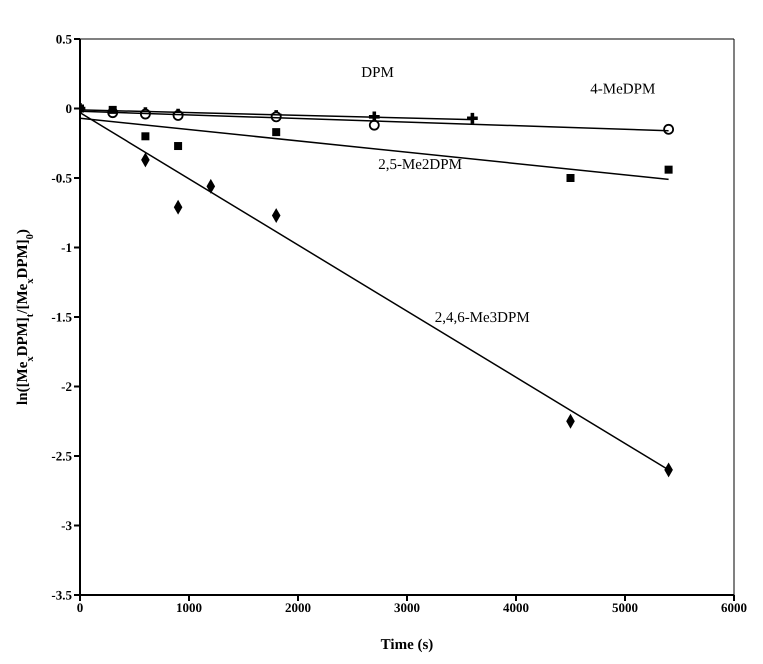  Describe the element at coordinates (64, 39) in the screenshot. I see `y-tick-label: 0.5` at that location.